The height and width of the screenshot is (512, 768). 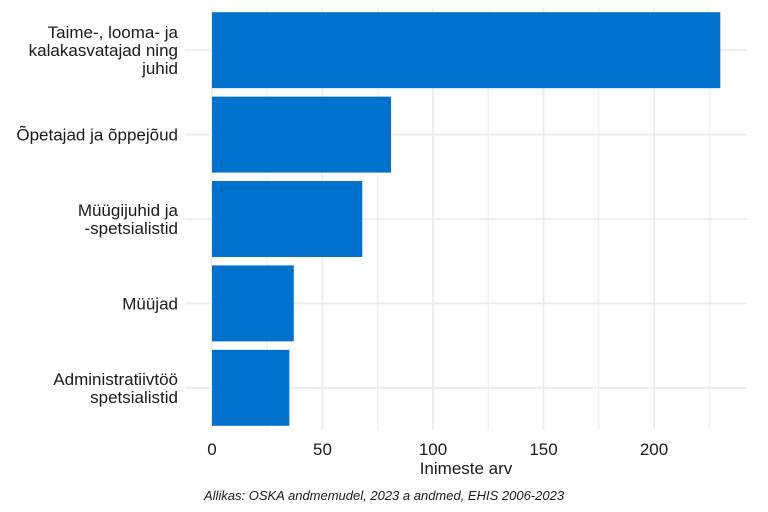 What do you see at coordinates (115, 388) in the screenshot?
I see `category-label: Administratiivtöö spetsialistid` at bounding box center [115, 388].